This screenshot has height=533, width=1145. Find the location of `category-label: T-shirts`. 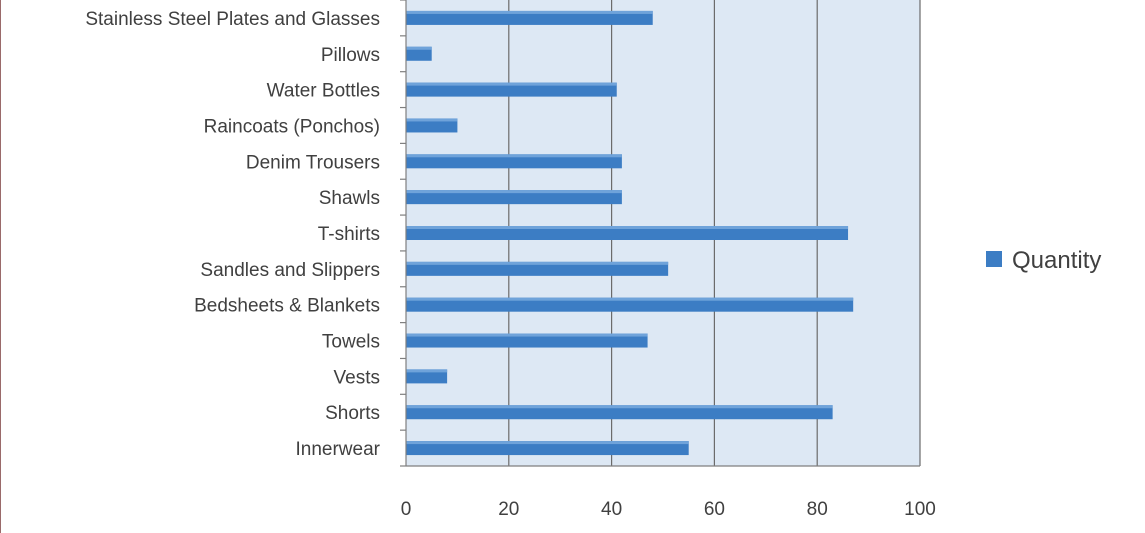

category-label: T-shirts is located at coordinates (349, 234).